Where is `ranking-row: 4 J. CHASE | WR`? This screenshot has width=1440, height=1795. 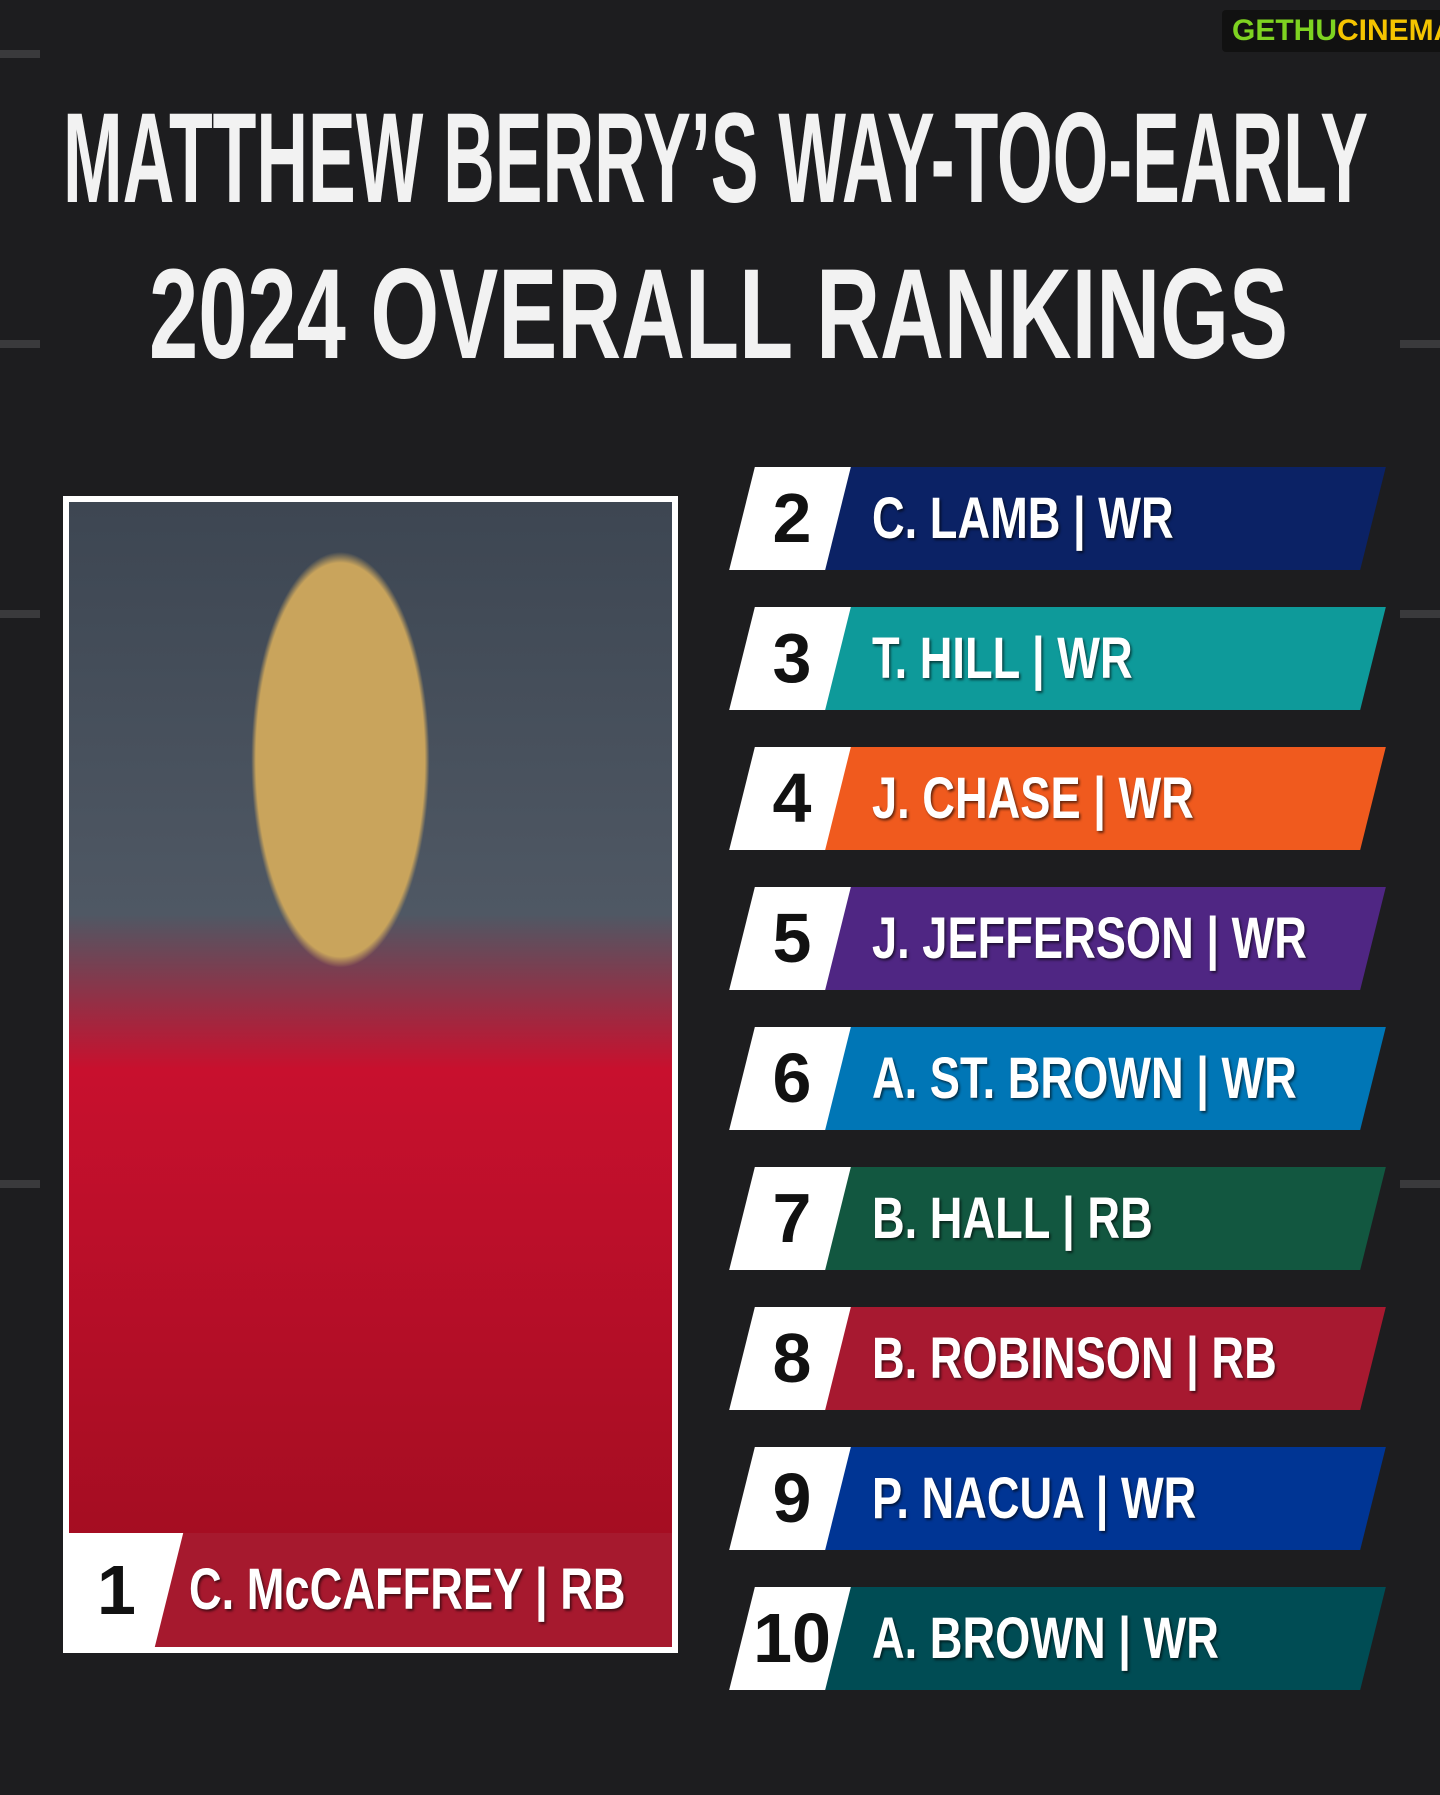
ranking-row: 4 J. CHASE | WR is located at coordinates (1057, 798).